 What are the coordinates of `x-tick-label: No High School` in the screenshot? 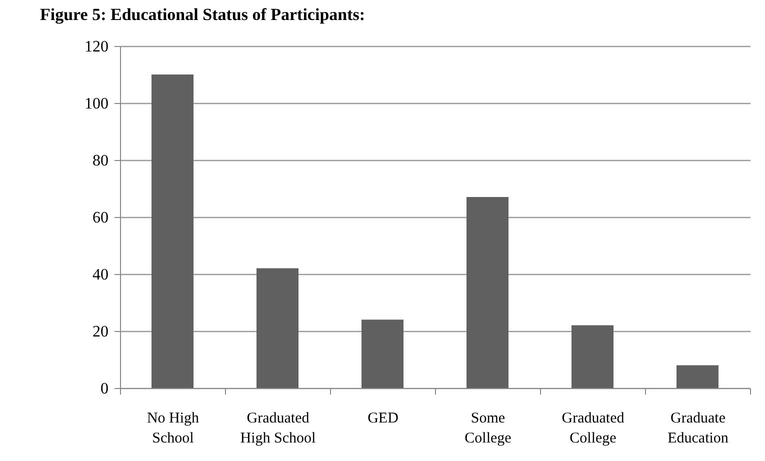 It's located at (173, 428).